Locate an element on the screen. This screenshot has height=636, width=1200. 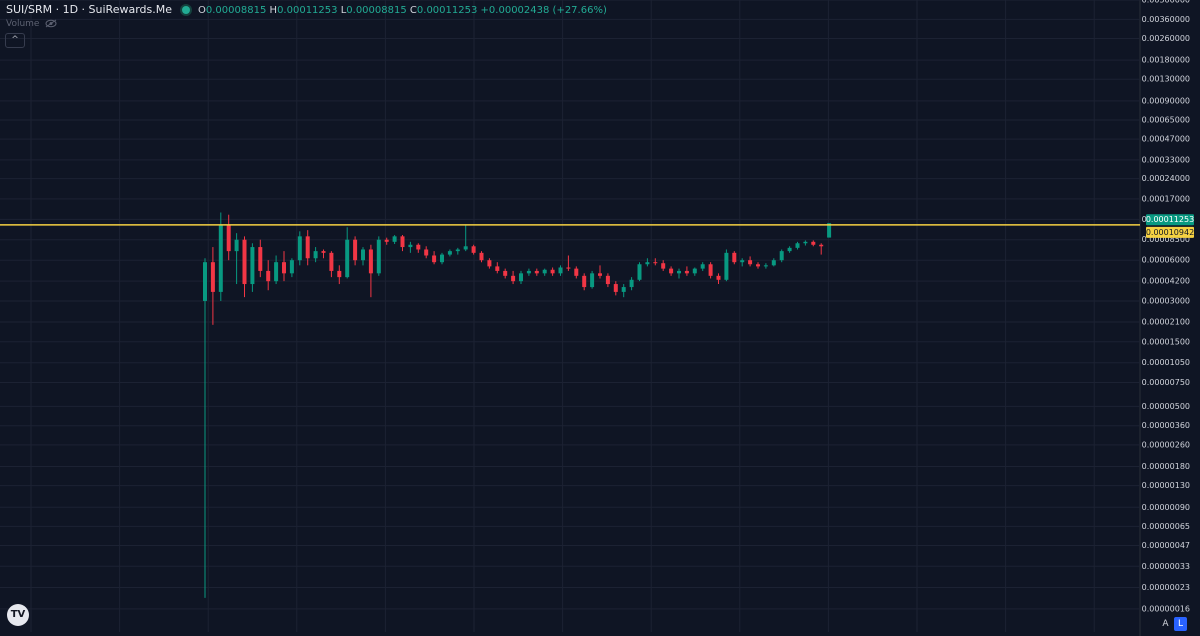
ohlc-letter: C is located at coordinates (413, 10).